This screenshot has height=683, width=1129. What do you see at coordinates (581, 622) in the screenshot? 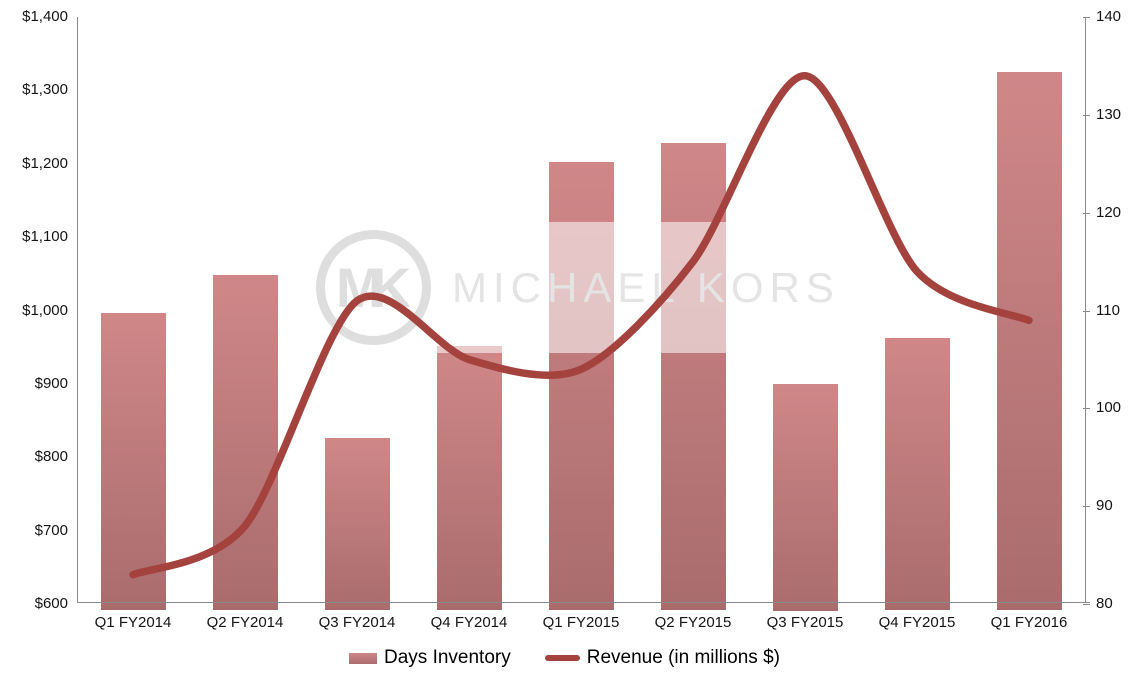
I see `x-axis-label: Q1 FY2015` at bounding box center [581, 622].